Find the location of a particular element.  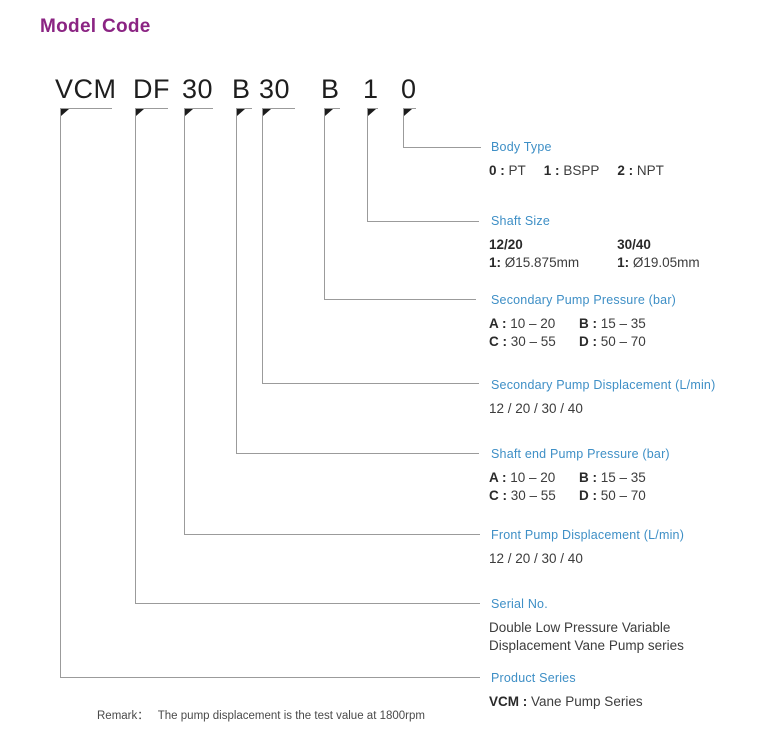

code-segment-secondary-pressure: B is located at coordinates (330, 89).